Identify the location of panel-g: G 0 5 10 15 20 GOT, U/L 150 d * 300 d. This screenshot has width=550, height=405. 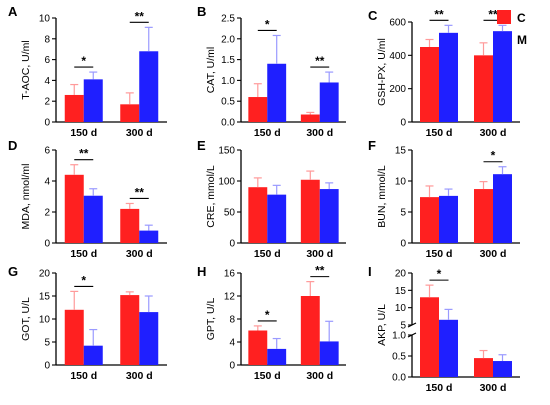
(87, 323).